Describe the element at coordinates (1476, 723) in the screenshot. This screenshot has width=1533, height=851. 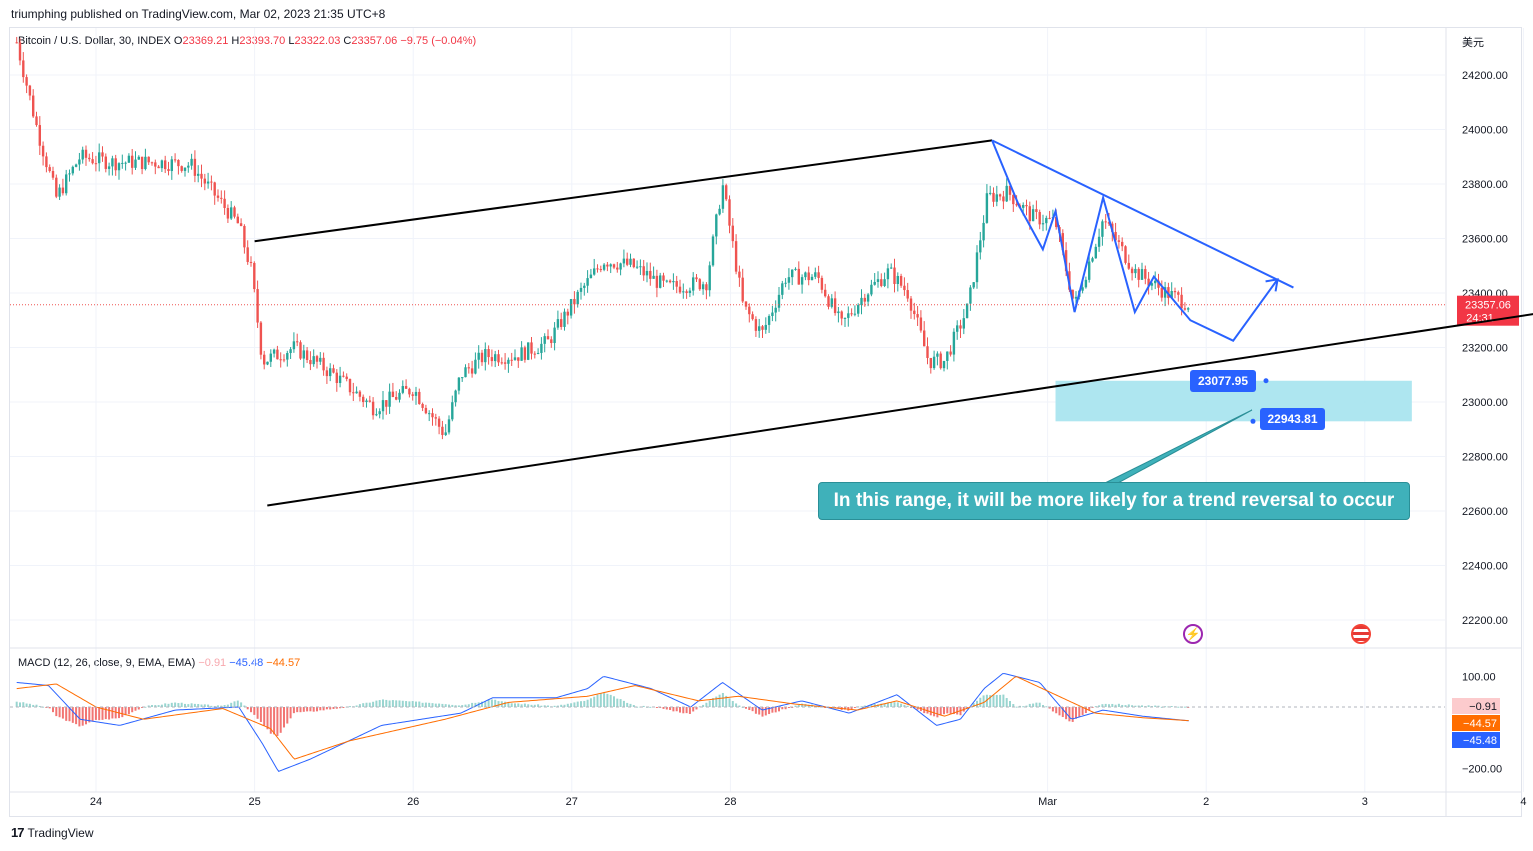
I see `signal-badge` at that location.